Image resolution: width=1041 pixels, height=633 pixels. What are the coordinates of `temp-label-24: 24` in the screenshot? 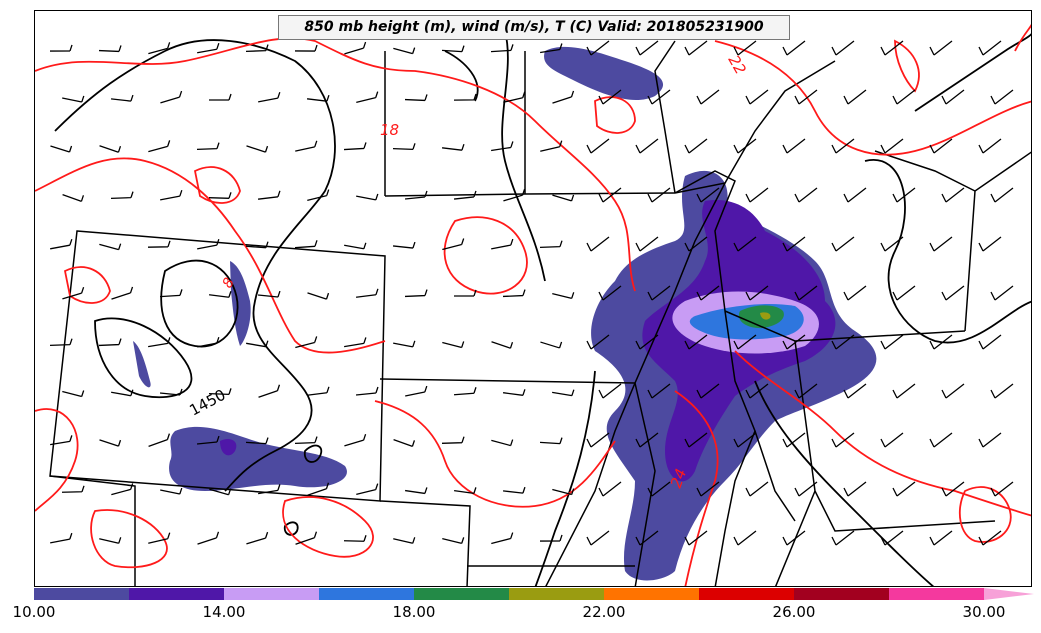 It's located at (678, 478).